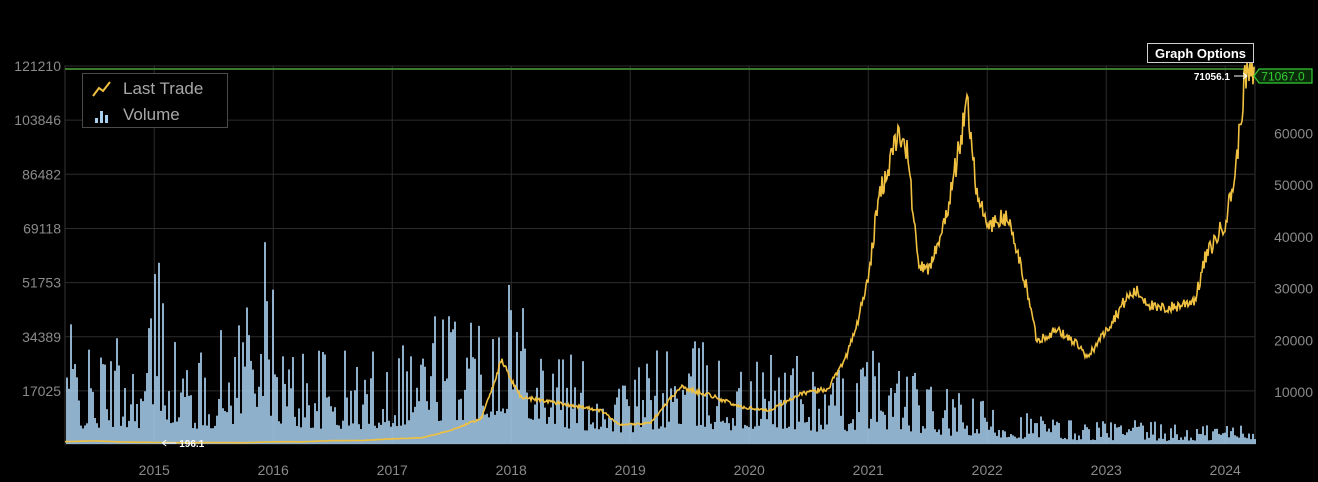 This screenshot has height=482, width=1318. Describe the element at coordinates (1200, 53) in the screenshot. I see `graph-options-button: Graph Options` at that location.